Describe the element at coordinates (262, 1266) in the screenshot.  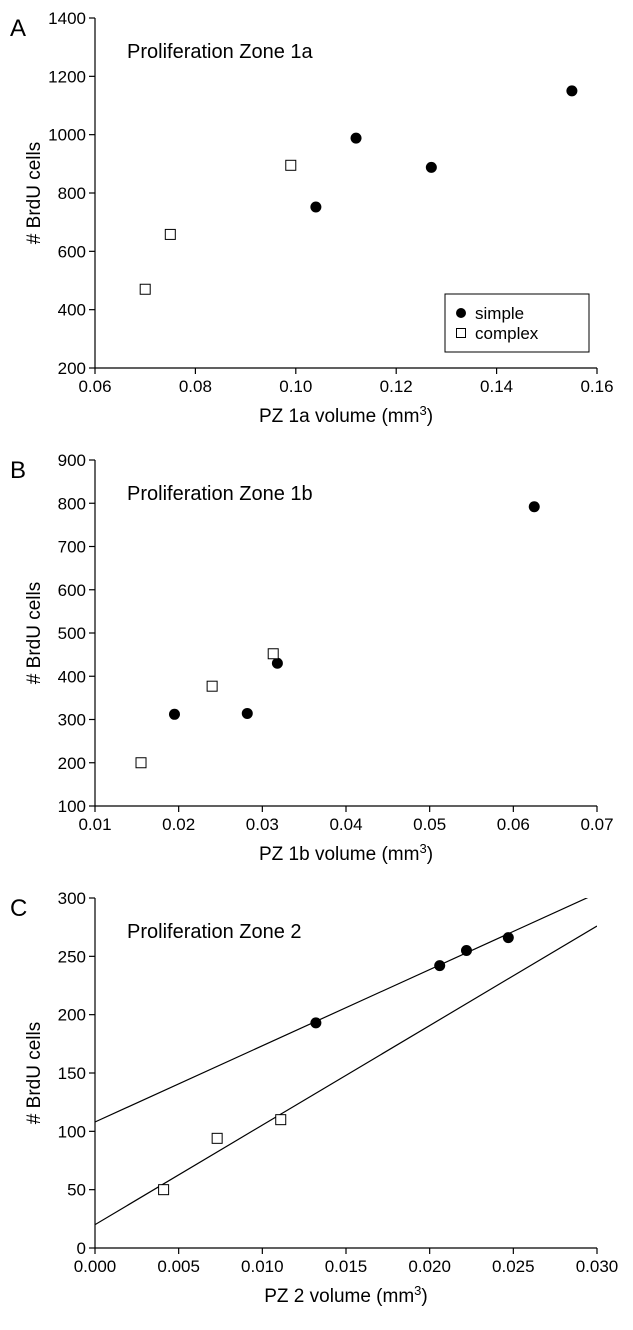
I see `x-tick-label: 0.010` at that location.